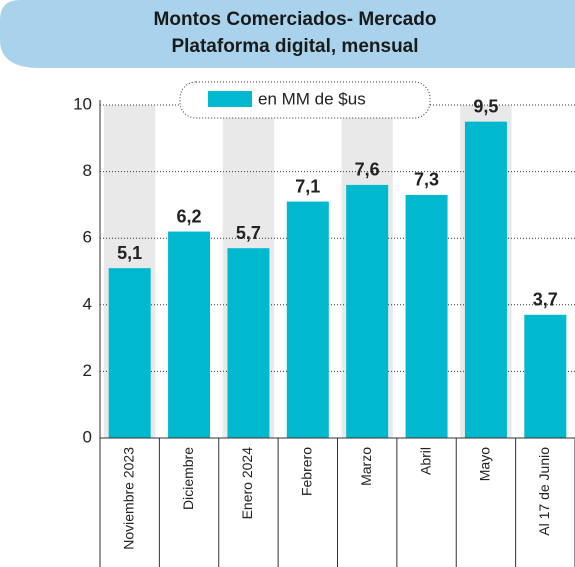 The image size is (575, 567). What do you see at coordinates (287, 34) in the screenshot?
I see `title-banner` at bounding box center [287, 34].